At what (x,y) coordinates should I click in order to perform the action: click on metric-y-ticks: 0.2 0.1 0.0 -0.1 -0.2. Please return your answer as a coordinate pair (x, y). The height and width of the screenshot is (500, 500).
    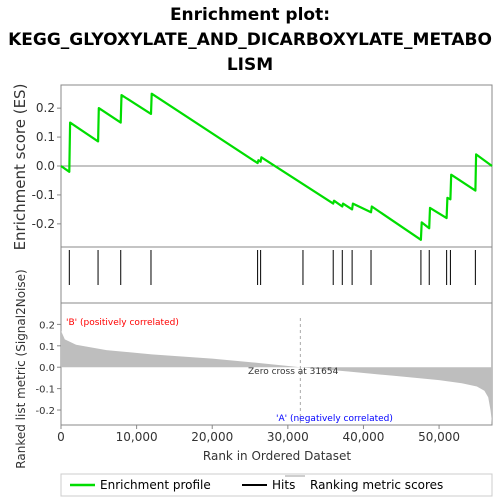
    Looking at the image, I should click on (48, 368).